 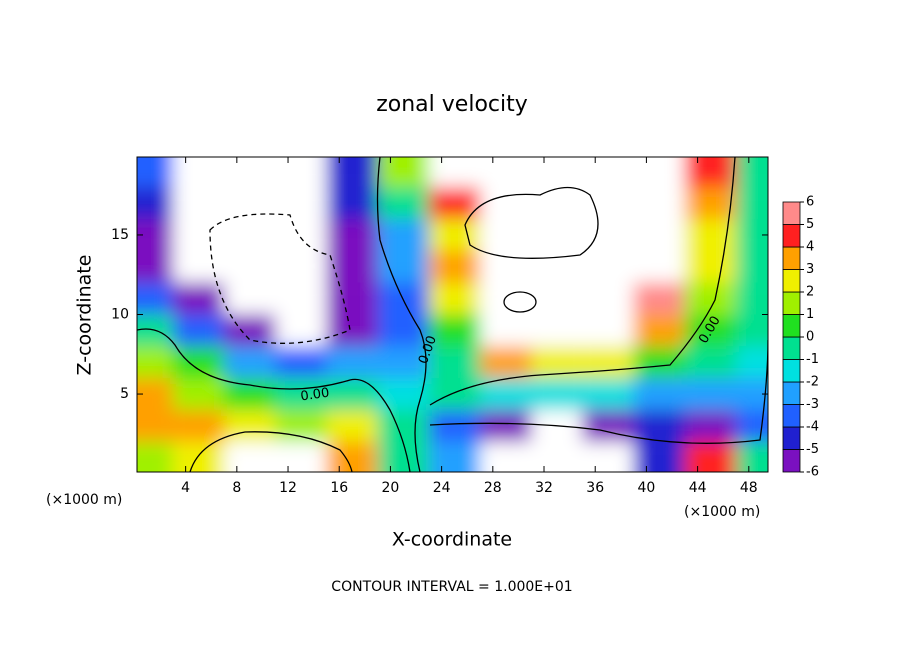 I want to click on y-tick-label: 15, so click(x=120, y=235).